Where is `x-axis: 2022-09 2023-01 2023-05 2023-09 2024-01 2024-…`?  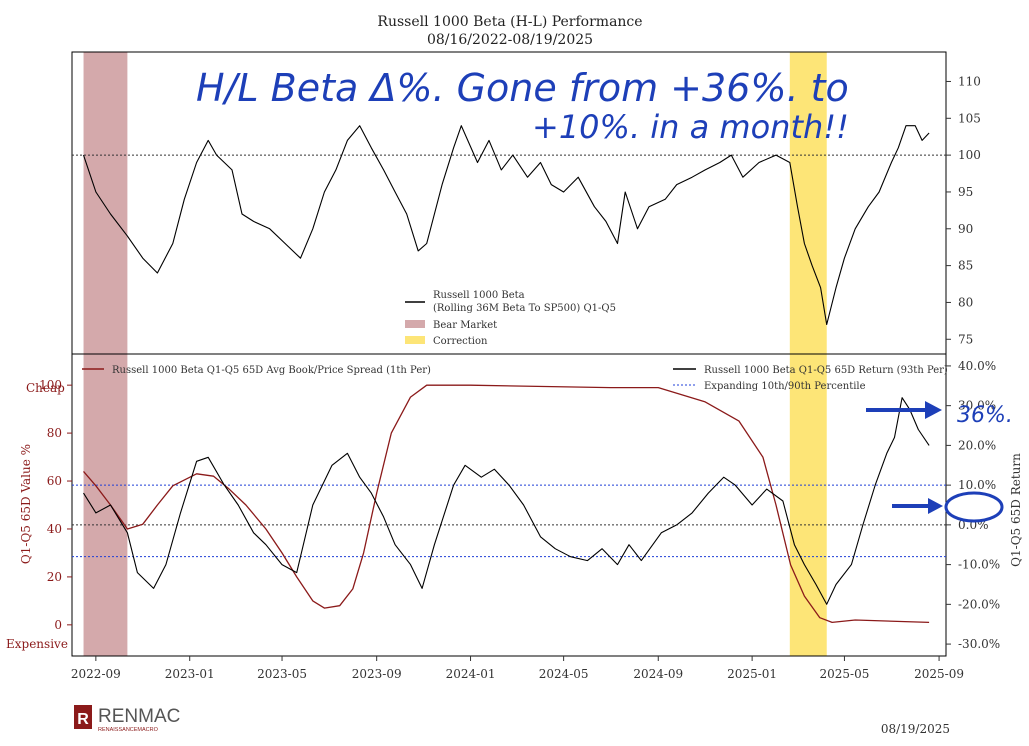
x-axis: 2022-09 2023-01 2023-05 2023-09 2024-01 2024-… is located at coordinates (517, 668).